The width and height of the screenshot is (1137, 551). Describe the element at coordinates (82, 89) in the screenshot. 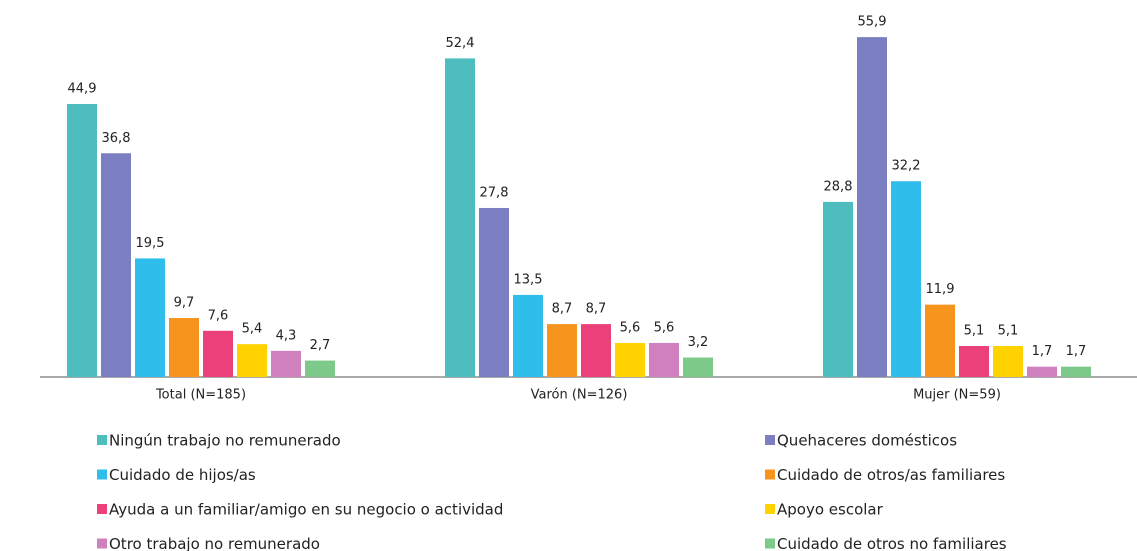

I see `value-label: 44,9` at that location.